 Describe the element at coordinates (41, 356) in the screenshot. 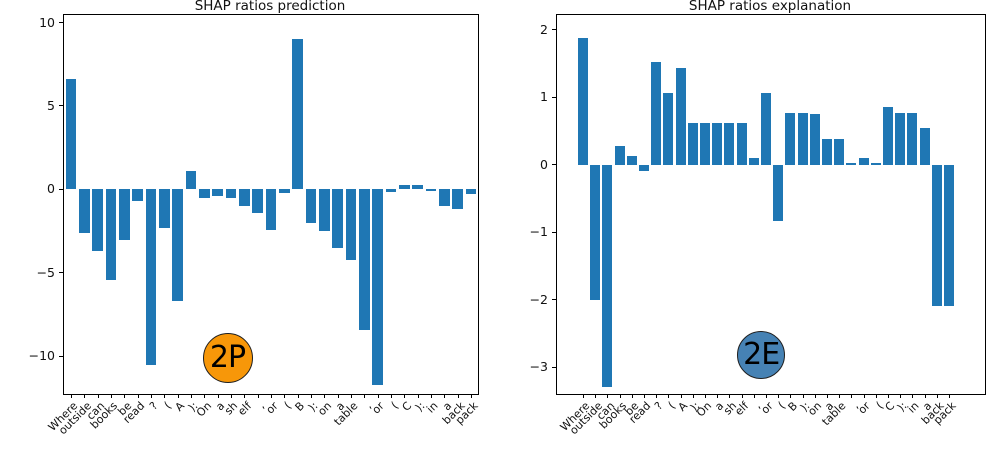

I see `y-tick-label: −10` at that location.